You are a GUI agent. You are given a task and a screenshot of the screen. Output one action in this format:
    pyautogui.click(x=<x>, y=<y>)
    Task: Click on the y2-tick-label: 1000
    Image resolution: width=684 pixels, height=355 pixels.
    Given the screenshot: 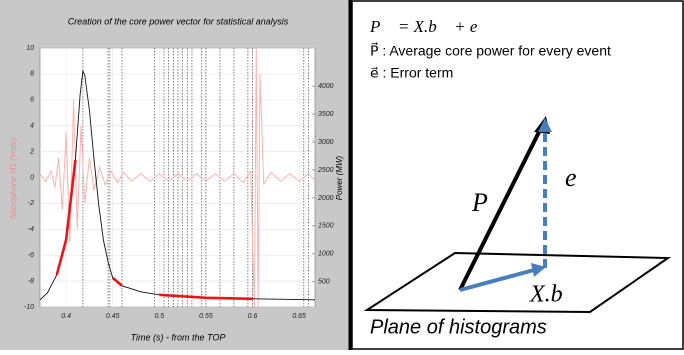 What is the action you would take?
    pyautogui.click(x=326, y=254)
    